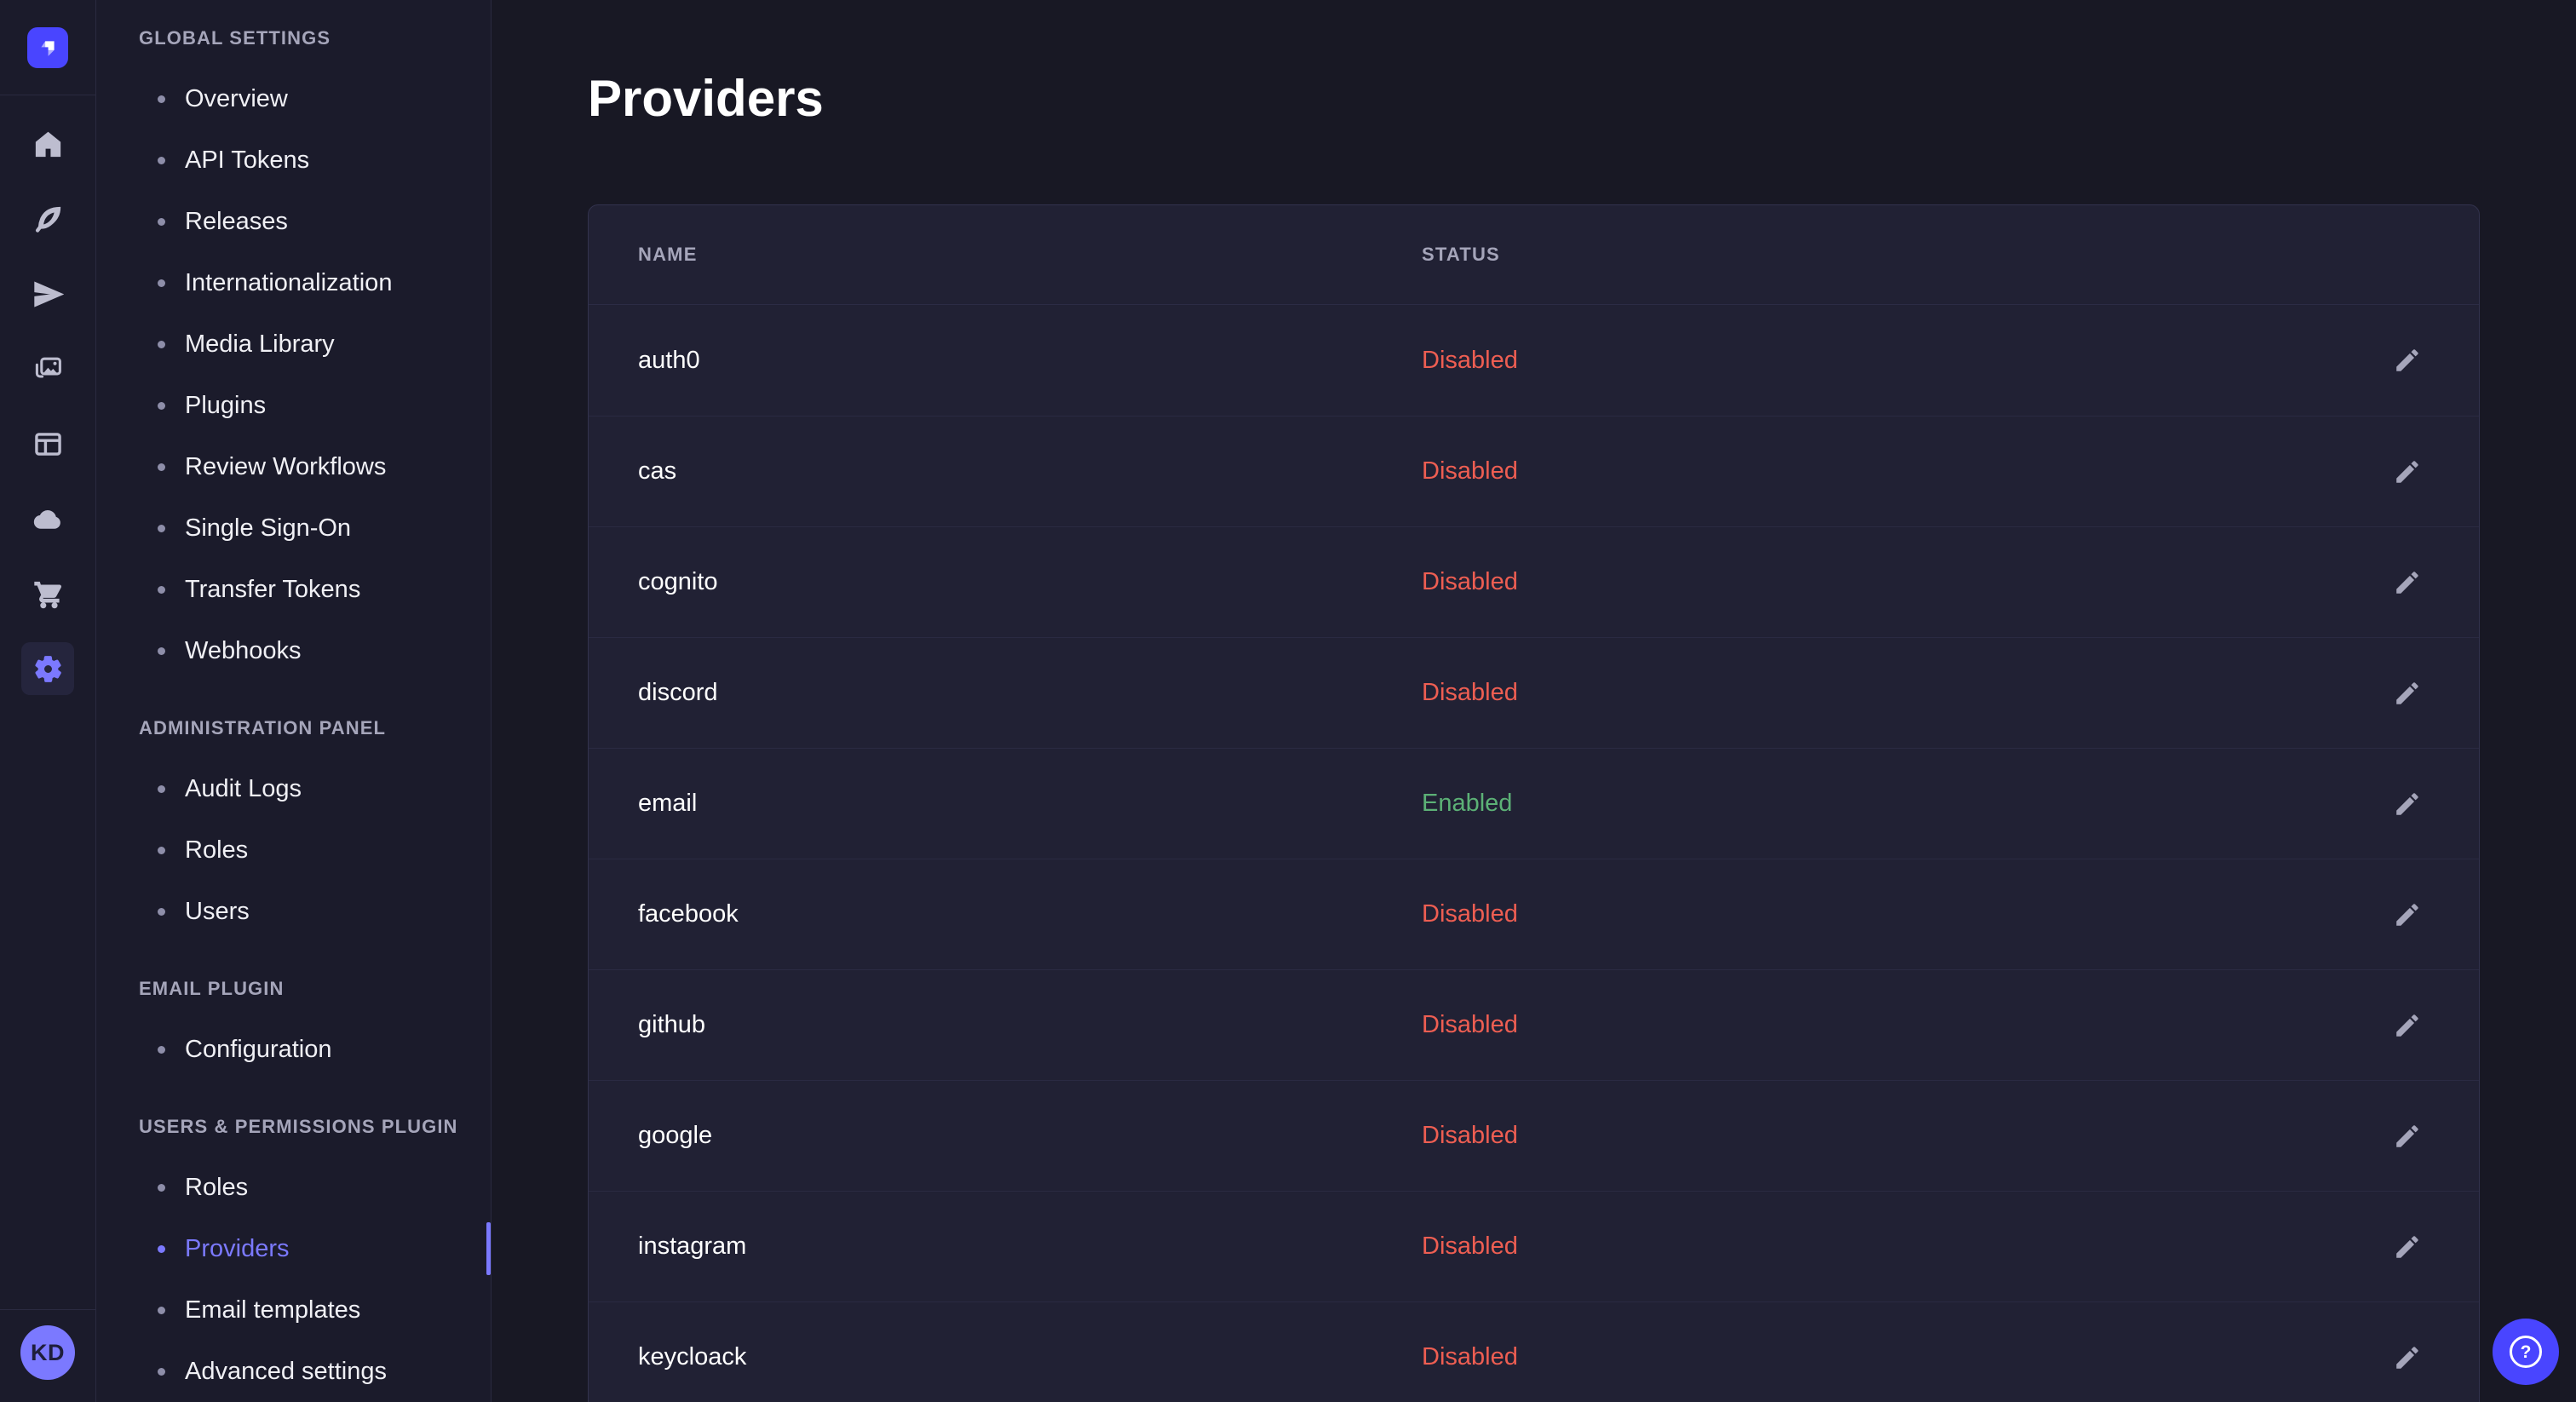  Describe the element at coordinates (1534, 1246) in the screenshot. I see `table-row-instagram: instagram Disabled` at that location.